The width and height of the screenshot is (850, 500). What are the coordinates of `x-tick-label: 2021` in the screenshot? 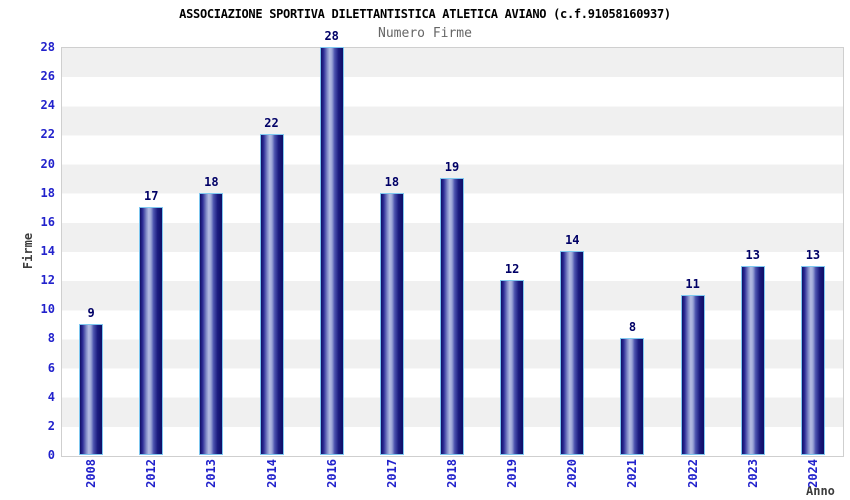 It's located at (632, 473).